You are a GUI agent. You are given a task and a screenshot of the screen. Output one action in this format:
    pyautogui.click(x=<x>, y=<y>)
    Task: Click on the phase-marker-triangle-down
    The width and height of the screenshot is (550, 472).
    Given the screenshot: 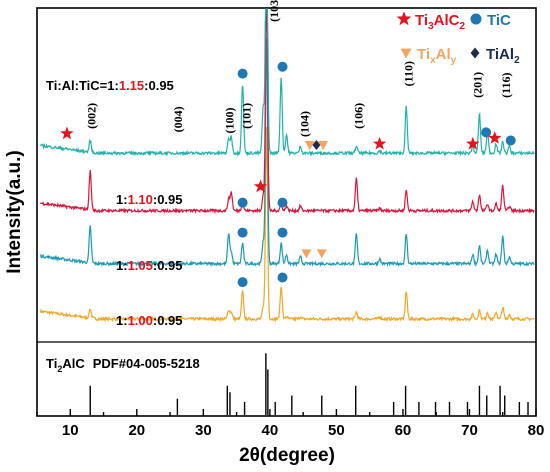 What is the action you would take?
    pyautogui.click(x=406, y=53)
    